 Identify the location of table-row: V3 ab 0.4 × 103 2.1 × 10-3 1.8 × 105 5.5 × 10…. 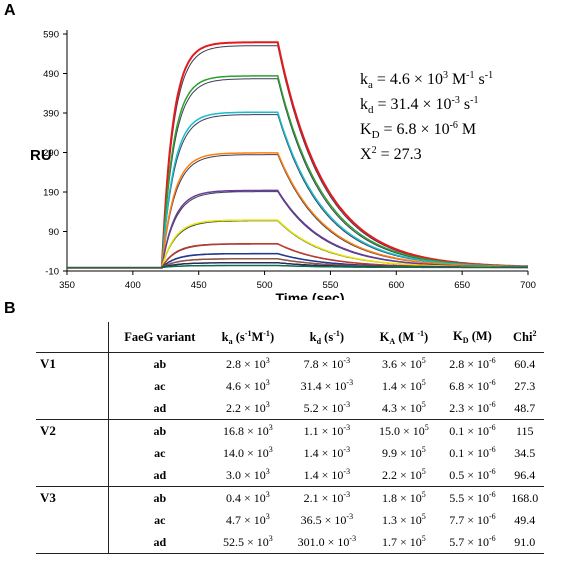
(290, 497).